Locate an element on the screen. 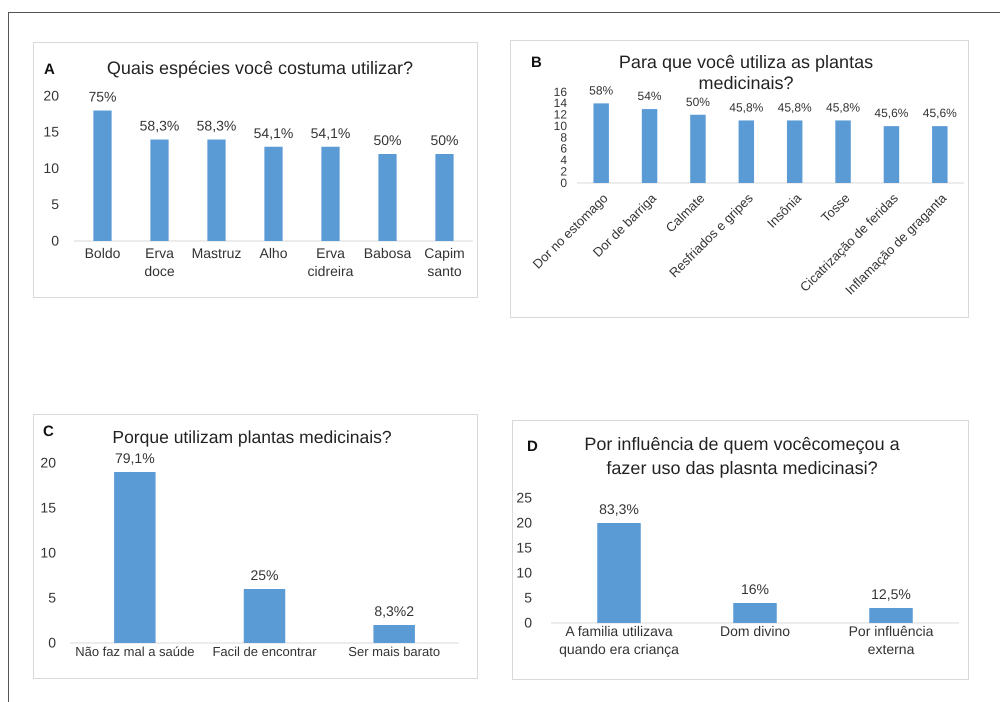  chart-title: Por influência de quem vocêcomeçou a fazer uso das plasnta medicinasi? is located at coordinates (742, 456).